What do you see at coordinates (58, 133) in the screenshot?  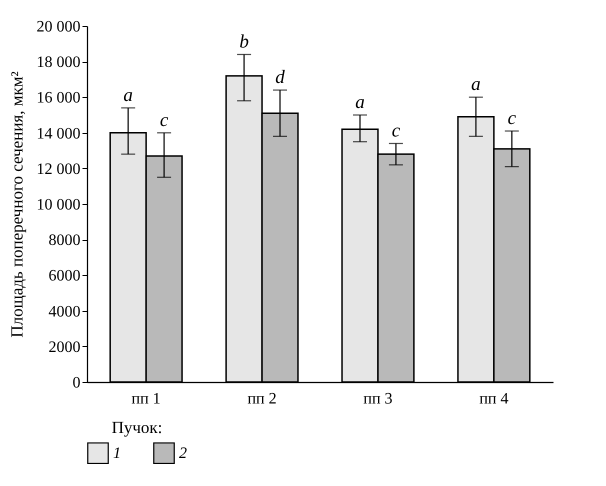 I see `y-tick-label: 14 000` at bounding box center [58, 133].